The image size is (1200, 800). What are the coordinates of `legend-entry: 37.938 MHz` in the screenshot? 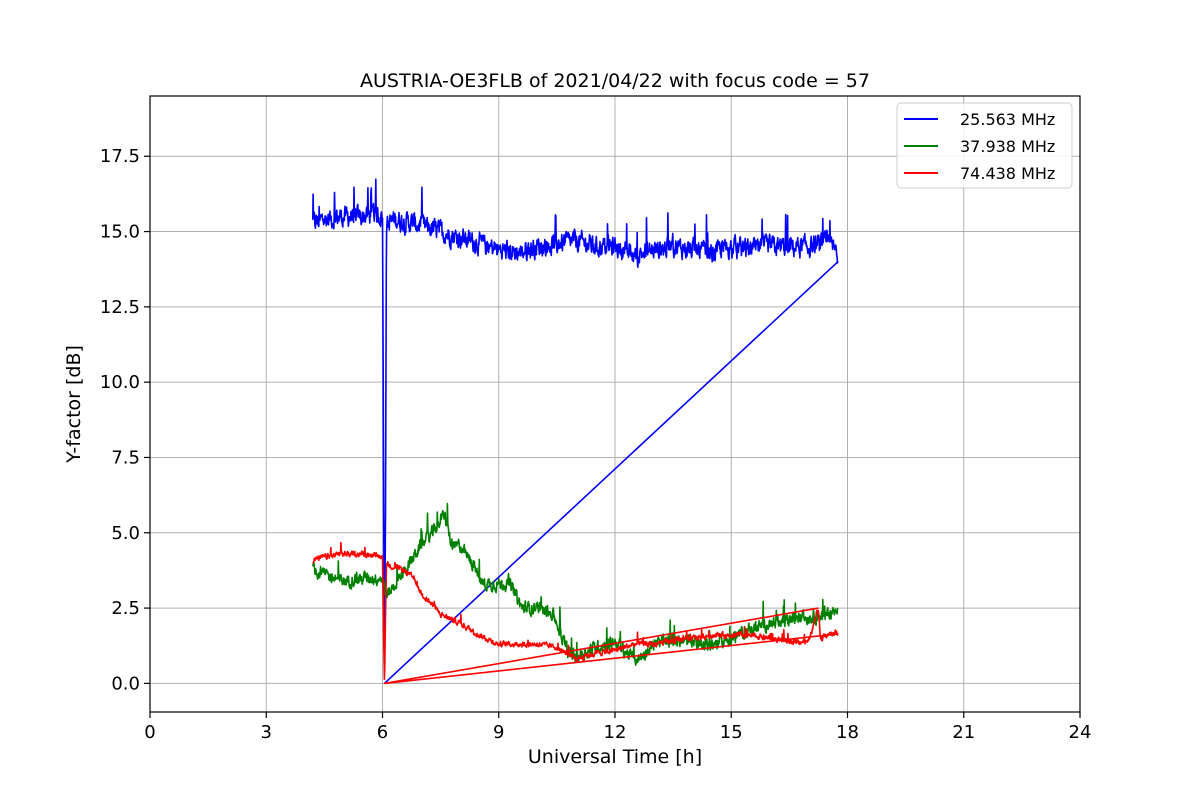 It's located at (1007, 146).